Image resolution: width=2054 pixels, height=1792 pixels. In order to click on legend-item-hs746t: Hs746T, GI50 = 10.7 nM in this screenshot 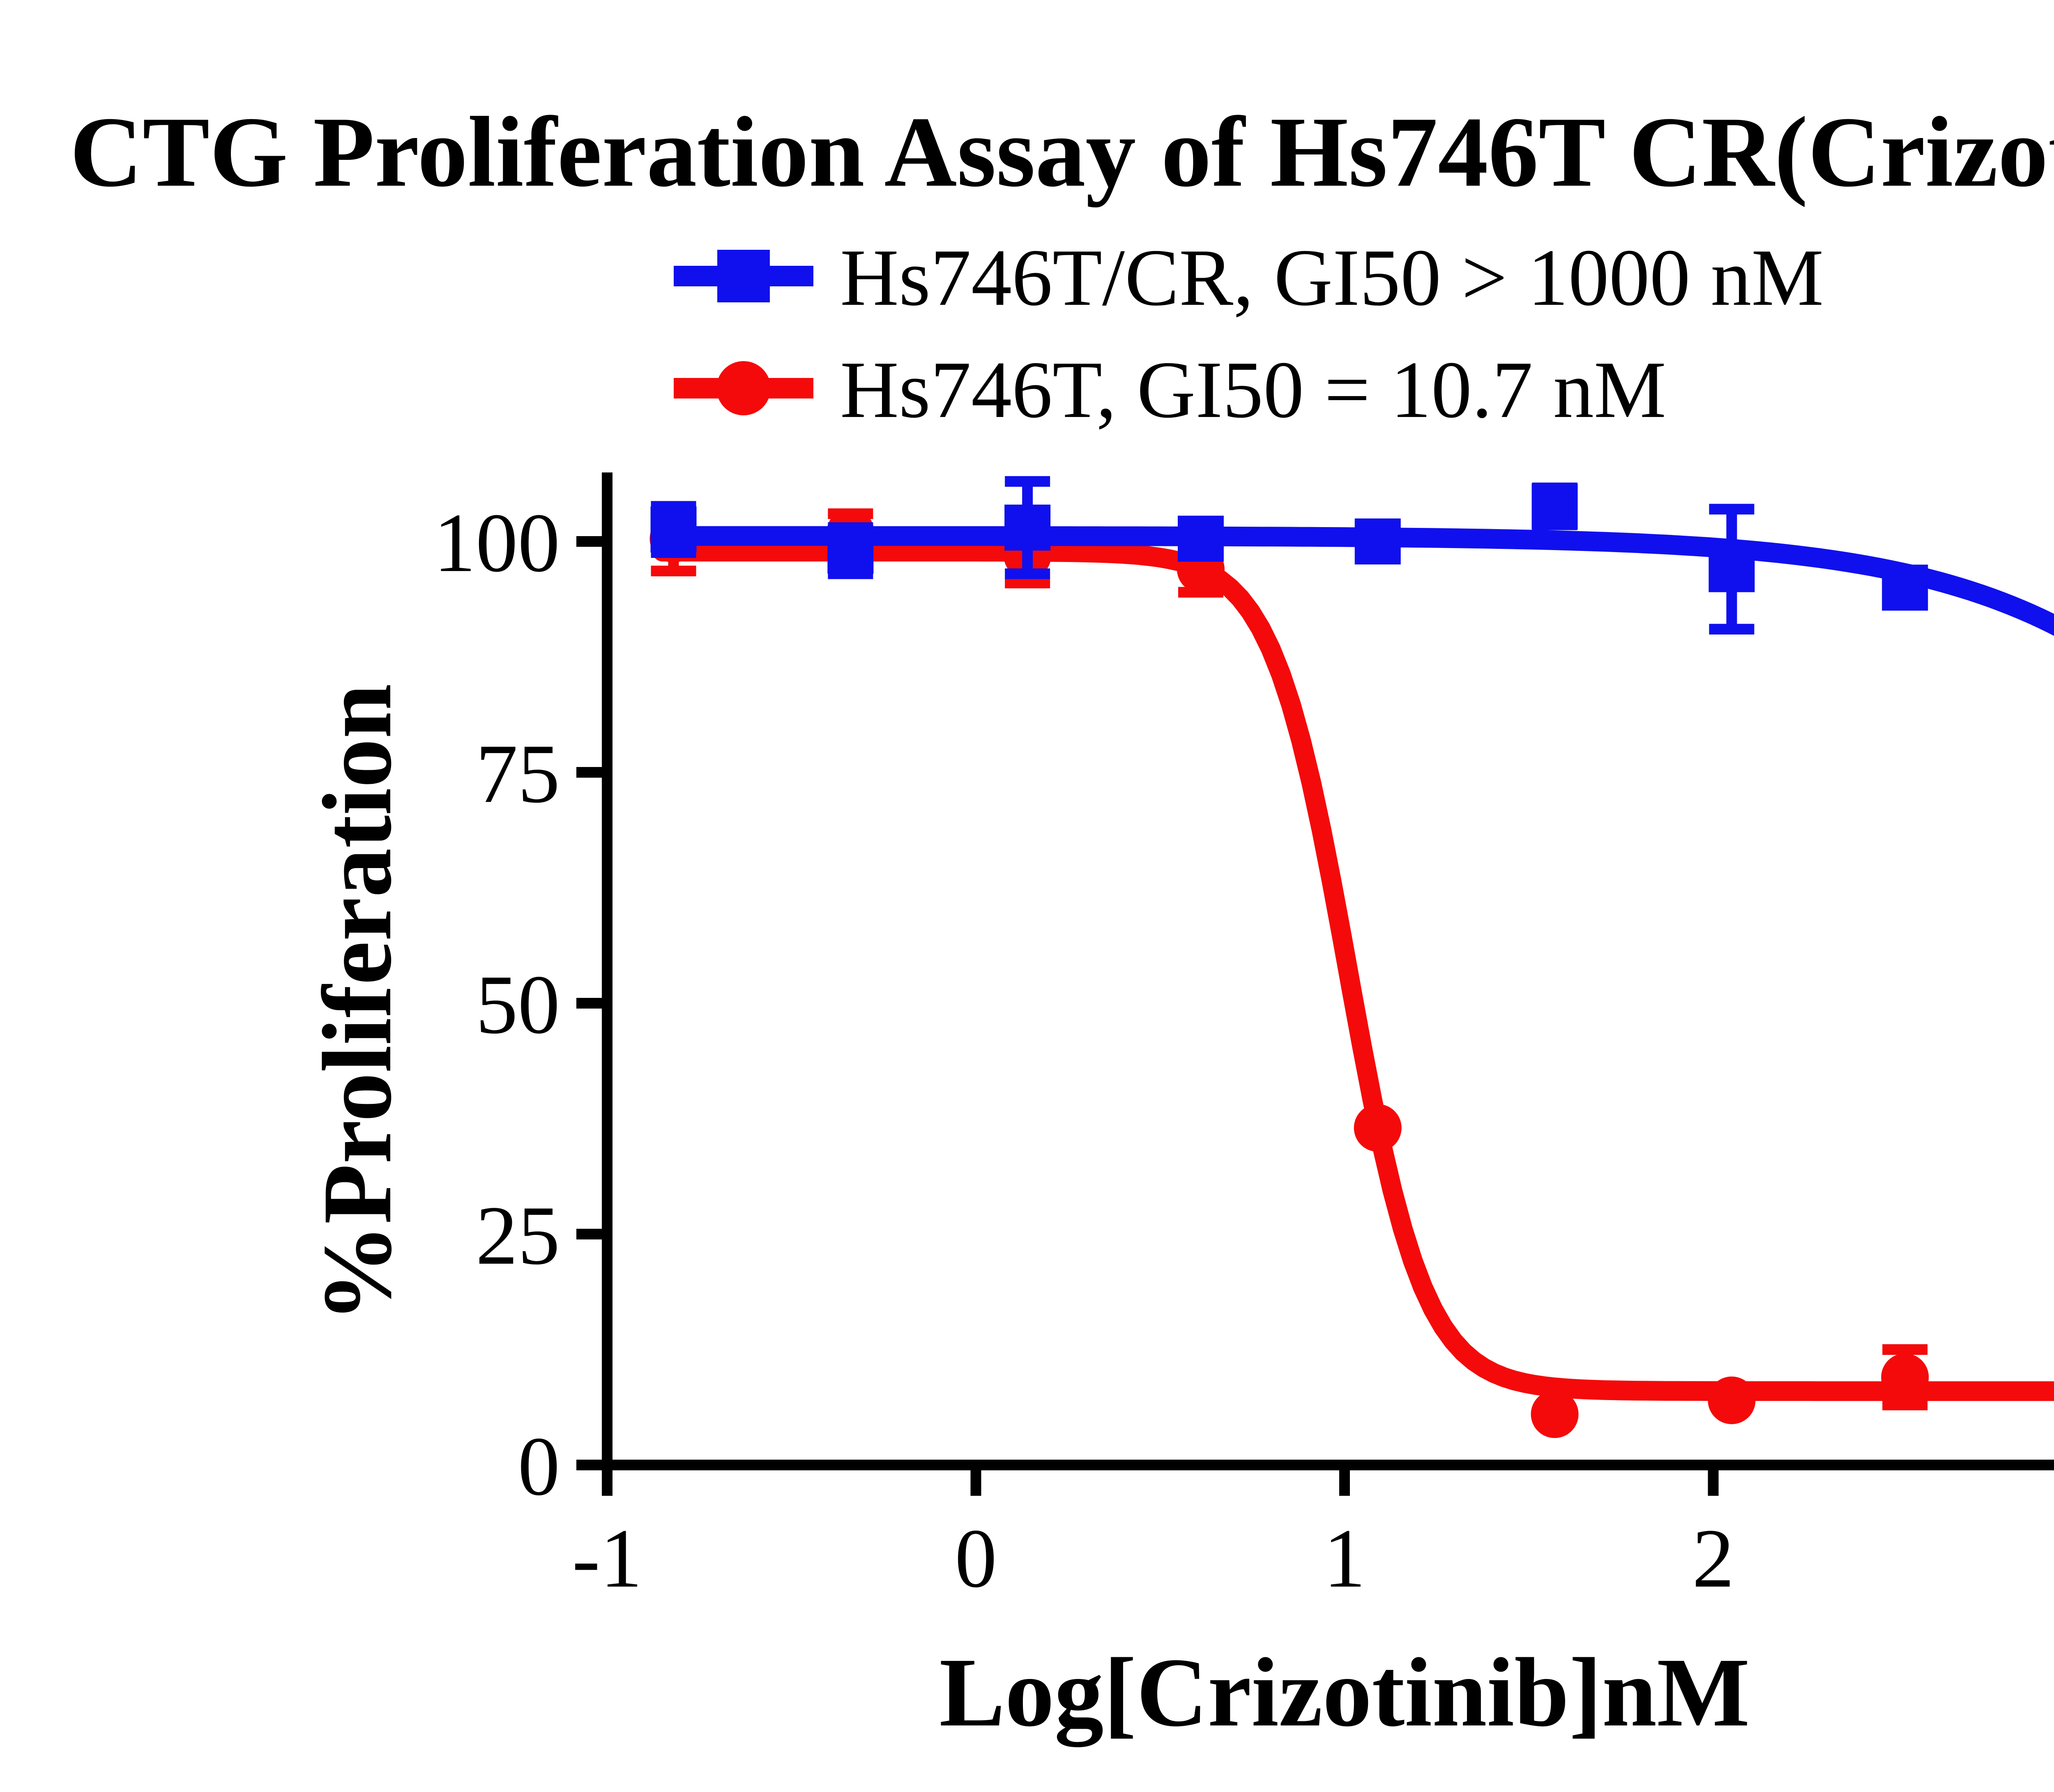, I will do `click(1170, 390)`.